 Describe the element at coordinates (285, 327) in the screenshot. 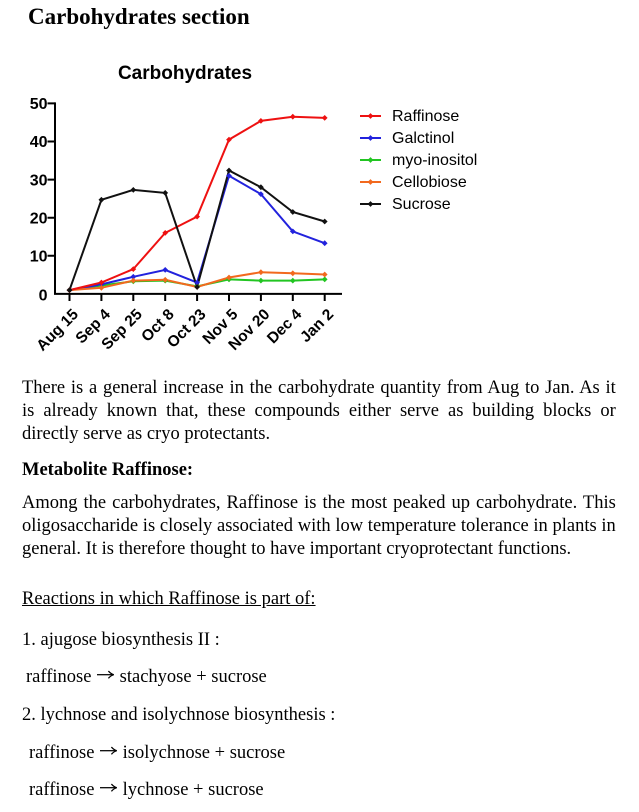

I see `svg-text: Dec 4` at that location.